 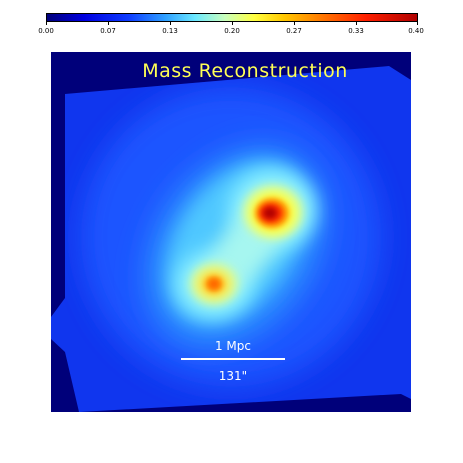 I want to click on colorbar-tick-label: 0.07, so click(x=108, y=31).